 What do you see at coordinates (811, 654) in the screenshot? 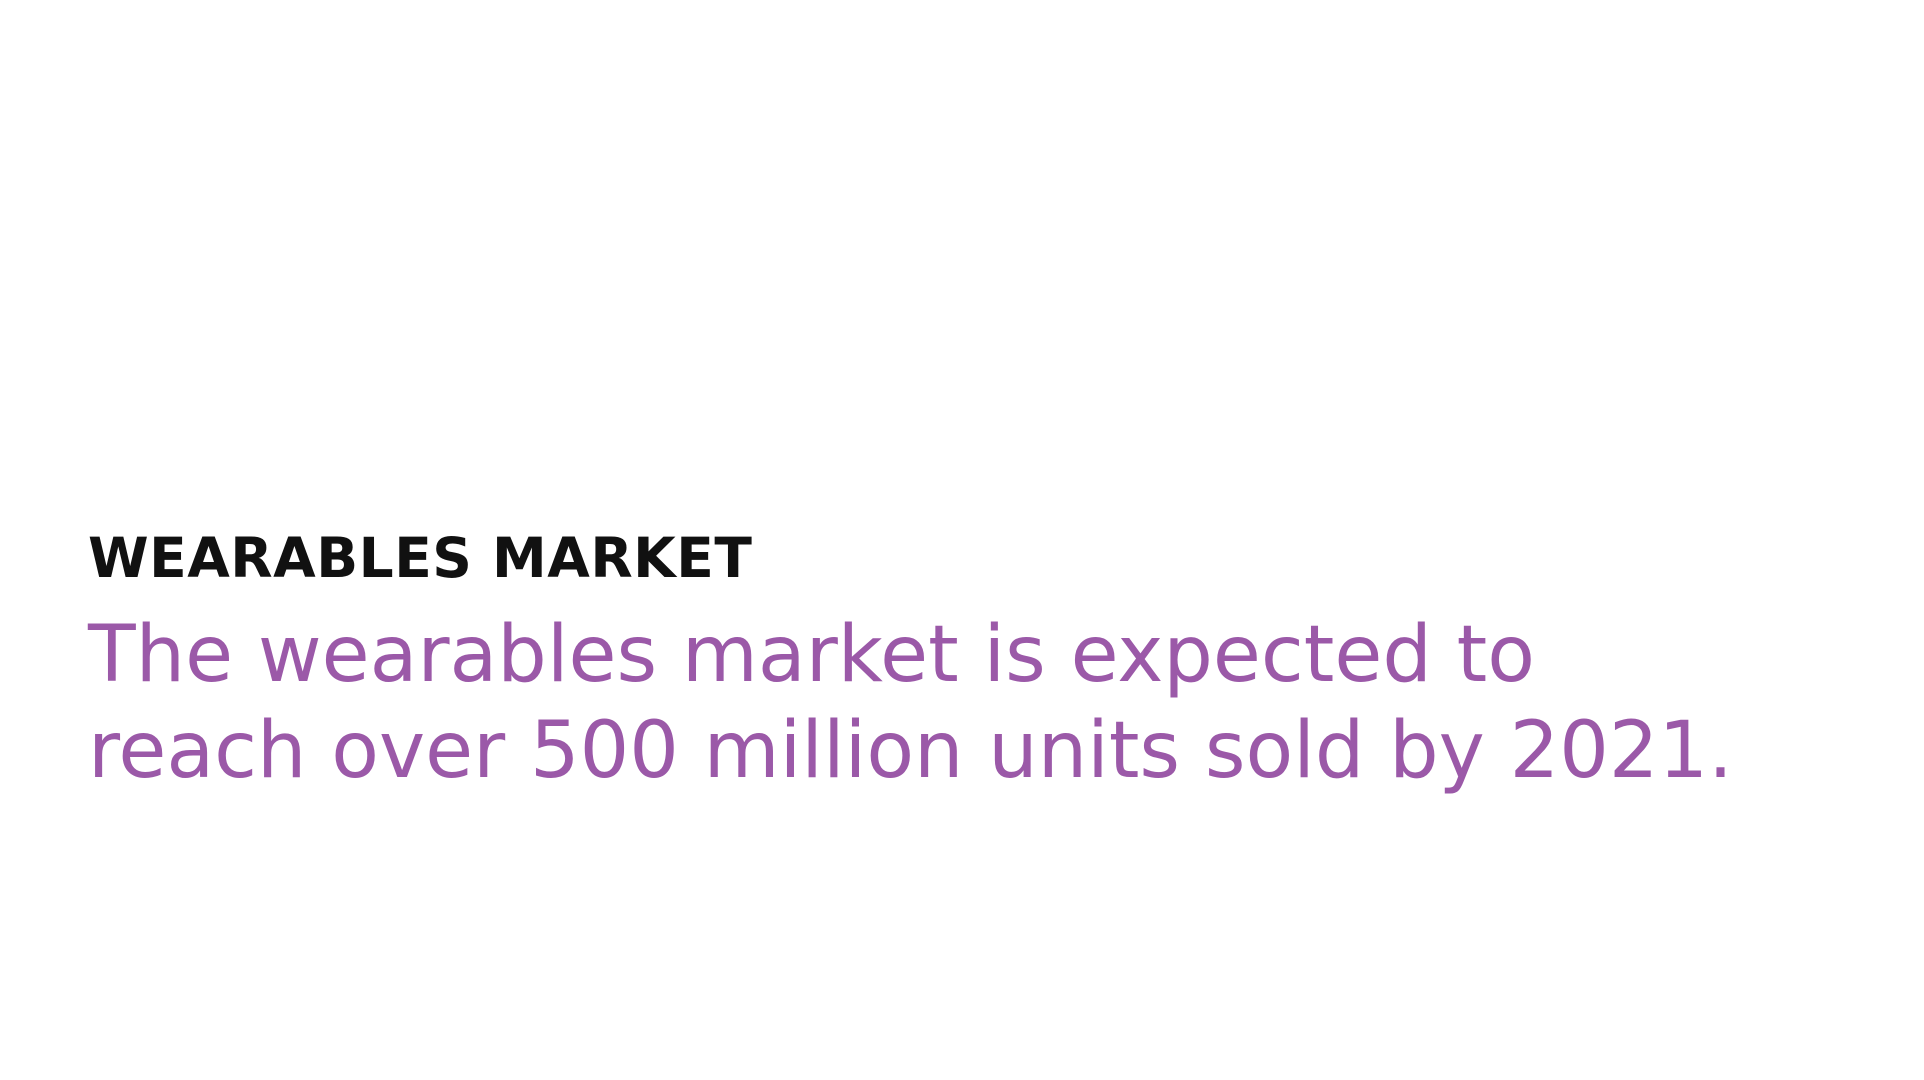
I see `statement-line-1: The wearables market is expected to` at bounding box center [811, 654].